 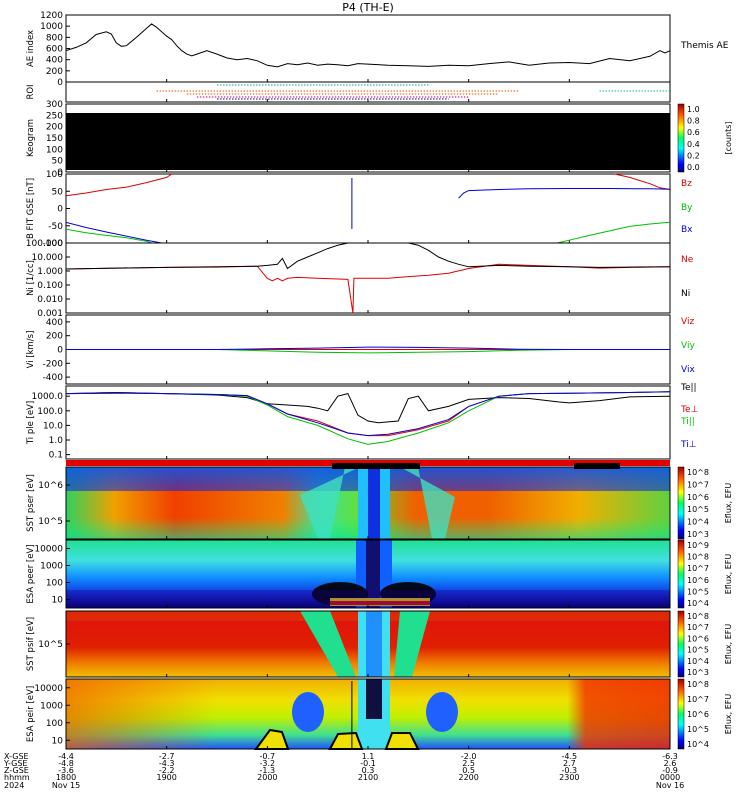 What do you see at coordinates (31, 208) in the screenshot?
I see `y-axis-label: B FIT GSE [nT]` at bounding box center [31, 208].